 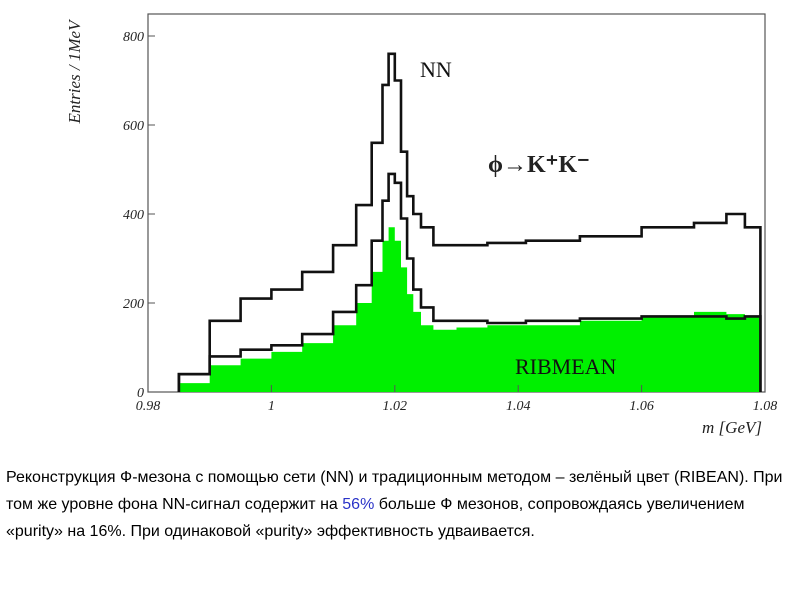 I want to click on y-tick-label: 200, so click(x=133, y=304).